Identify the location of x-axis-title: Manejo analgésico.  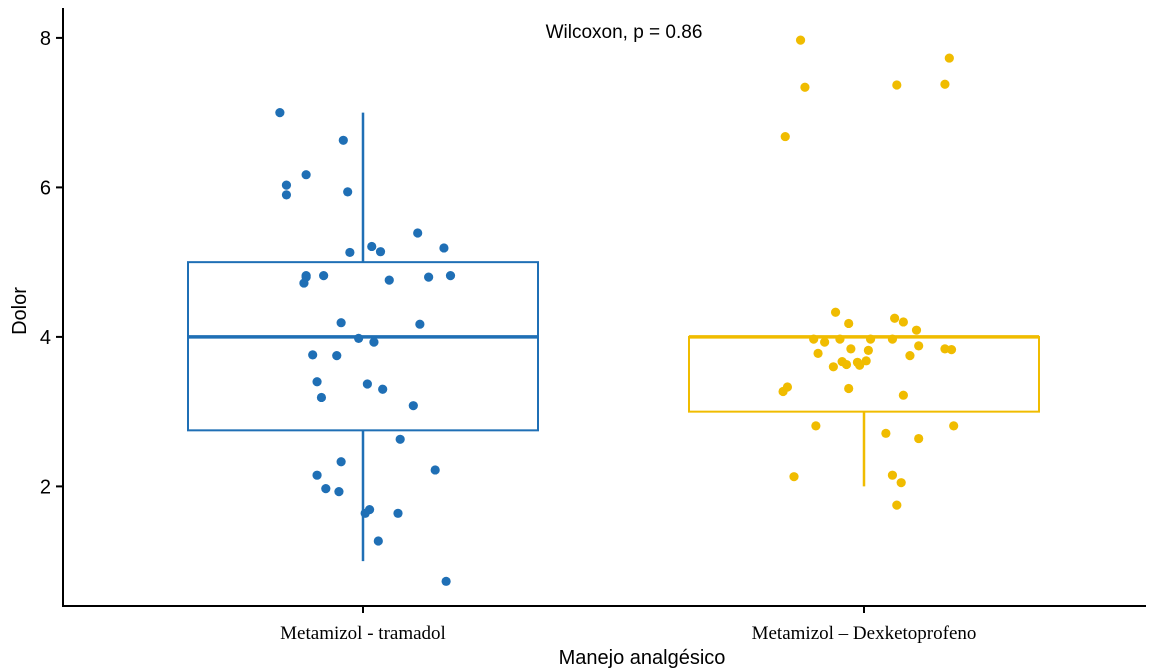
(642, 658).